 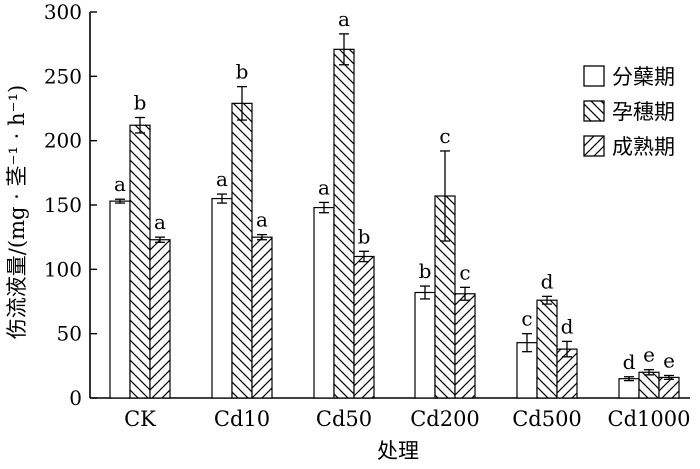 I want to click on x-tick-label: Cd10, so click(x=242, y=419).